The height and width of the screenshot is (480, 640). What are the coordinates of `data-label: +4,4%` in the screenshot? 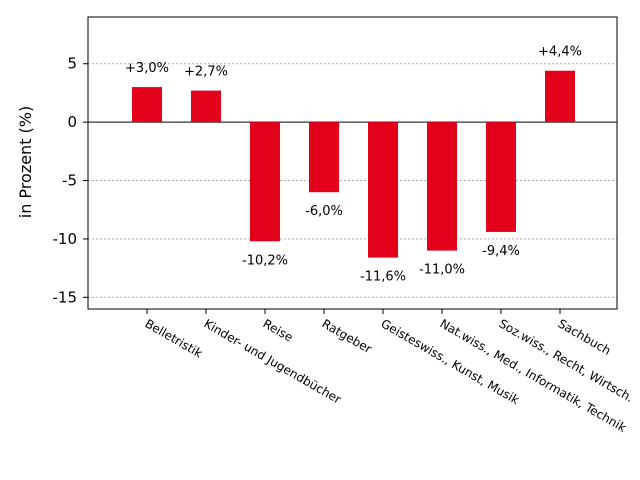 It's located at (560, 52).